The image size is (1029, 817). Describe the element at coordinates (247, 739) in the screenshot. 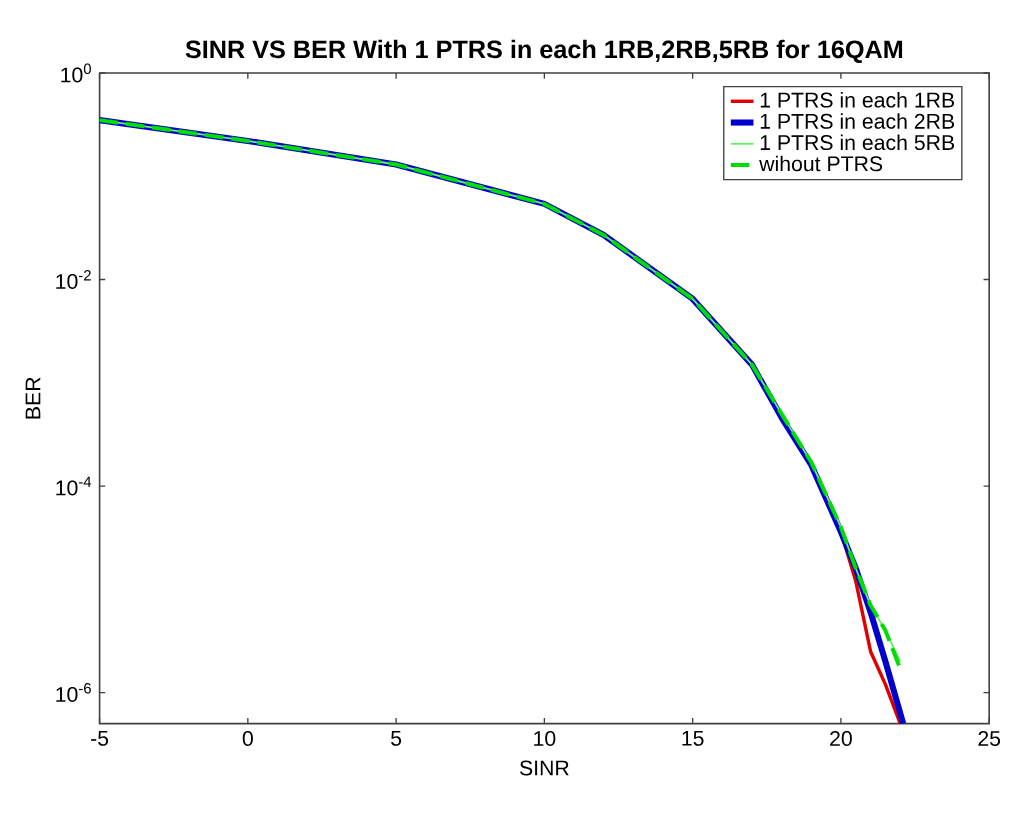

I see `x-tick-label: 0` at that location.